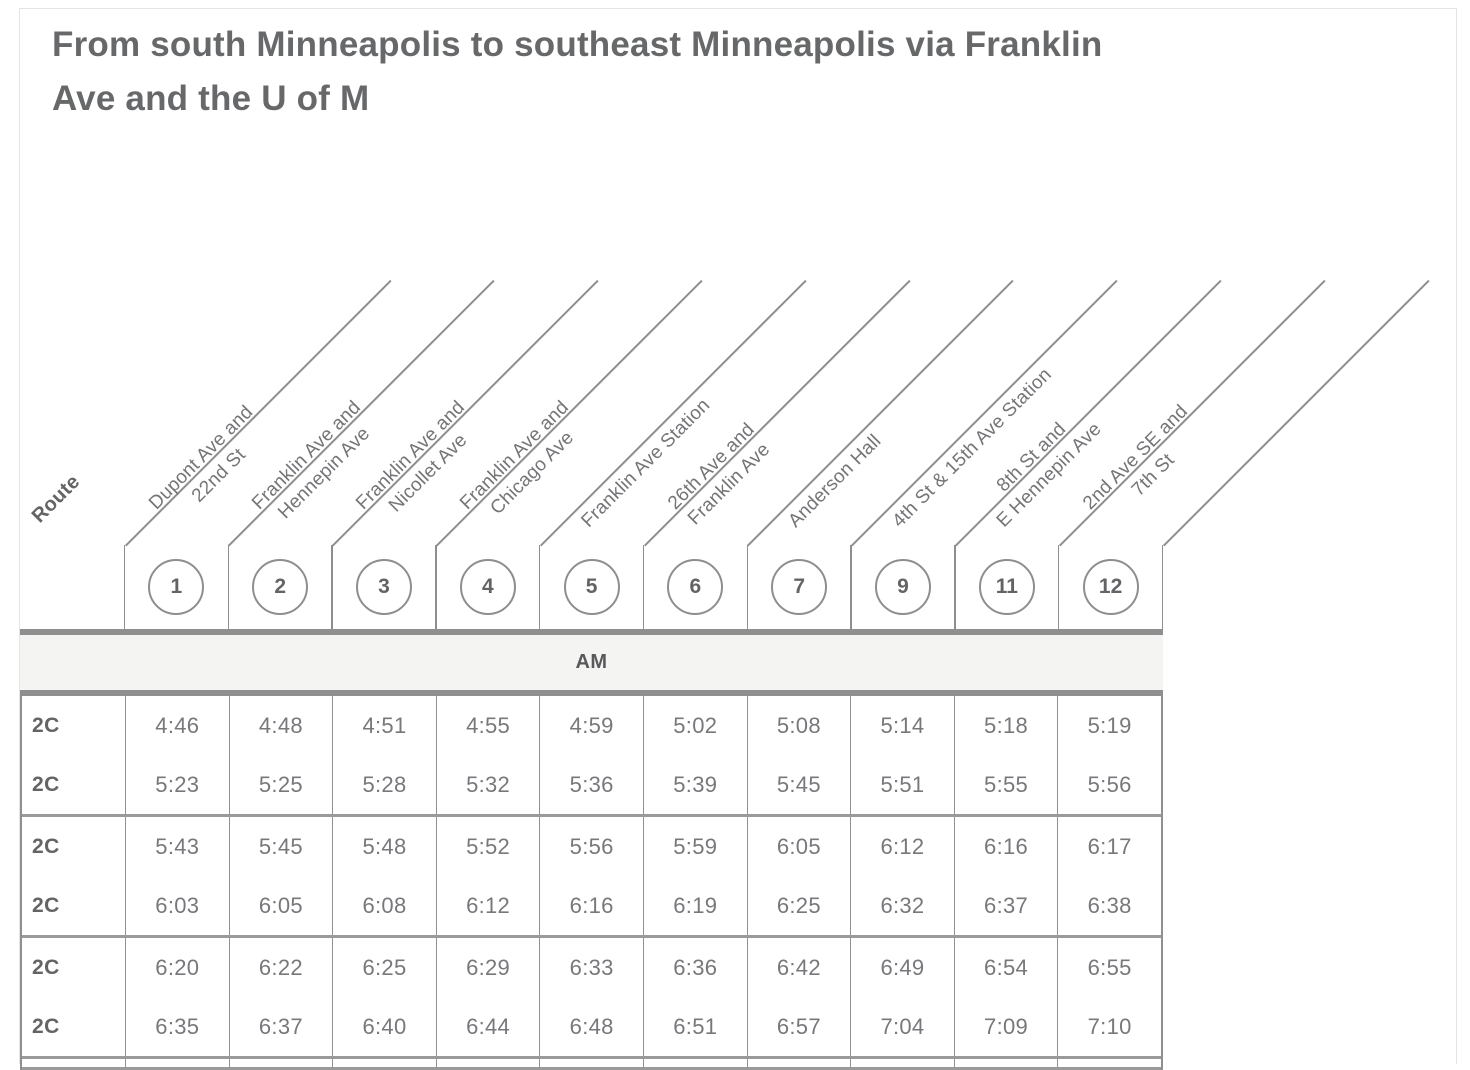 This screenshot has width=1470, height=1070. I want to click on trip-time-cell: 4:55, so click(487, 725).